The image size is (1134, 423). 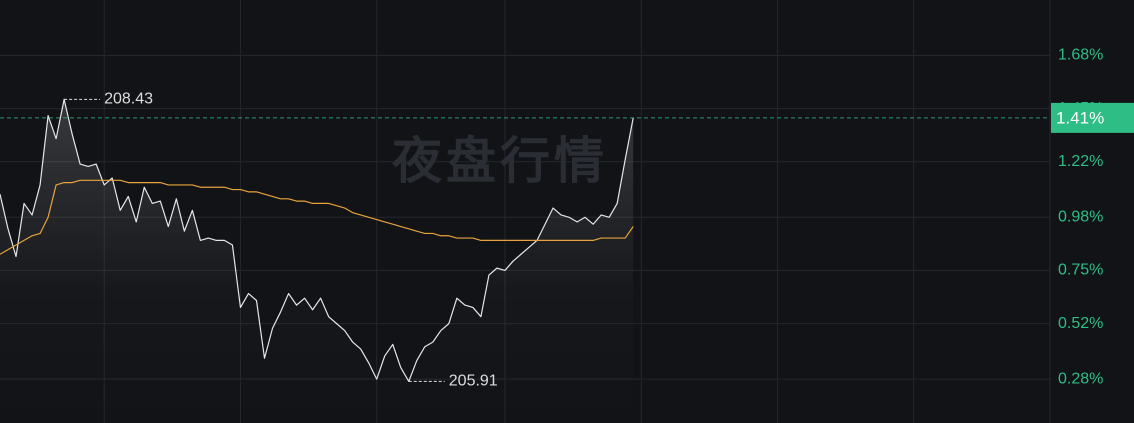 I want to click on y-tick-label: 0.75%, so click(x=1080, y=270).